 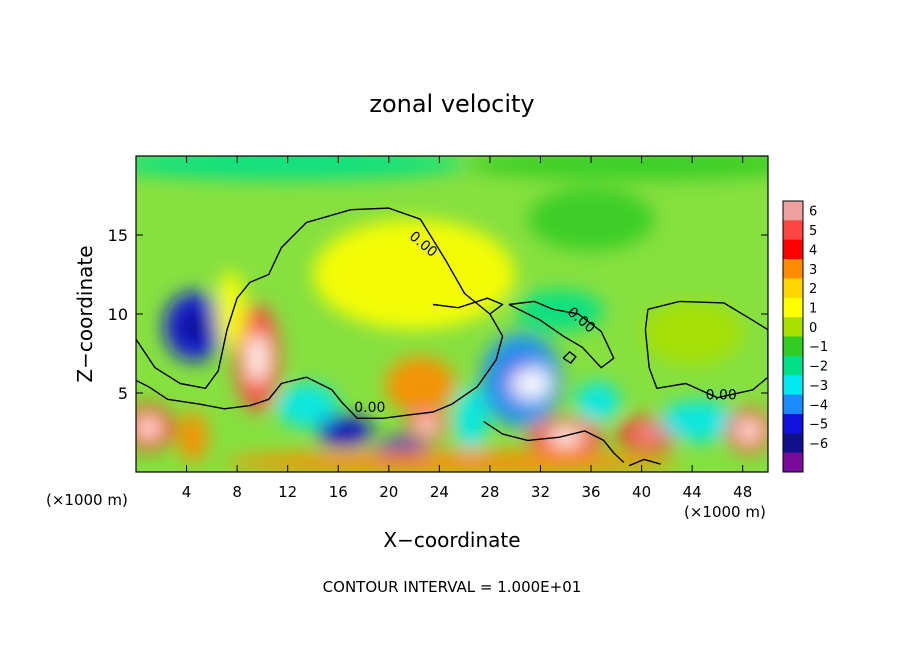 What do you see at coordinates (489, 492) in the screenshot?
I see `x-tick-label-6: 28` at bounding box center [489, 492].